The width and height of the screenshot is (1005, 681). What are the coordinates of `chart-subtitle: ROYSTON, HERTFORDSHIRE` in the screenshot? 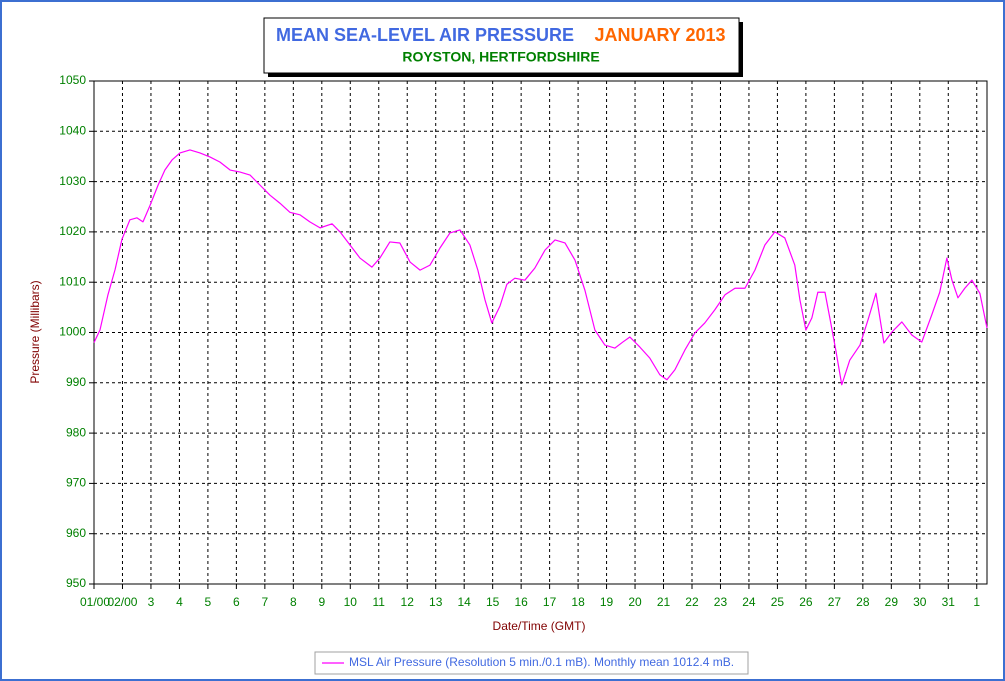 It's located at (500, 57).